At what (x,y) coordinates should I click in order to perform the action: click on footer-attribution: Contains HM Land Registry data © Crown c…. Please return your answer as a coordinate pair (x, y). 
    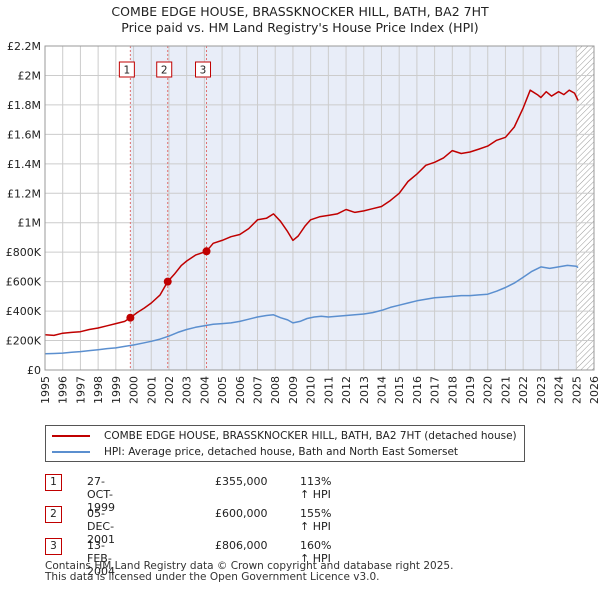
    Looking at the image, I should click on (249, 572).